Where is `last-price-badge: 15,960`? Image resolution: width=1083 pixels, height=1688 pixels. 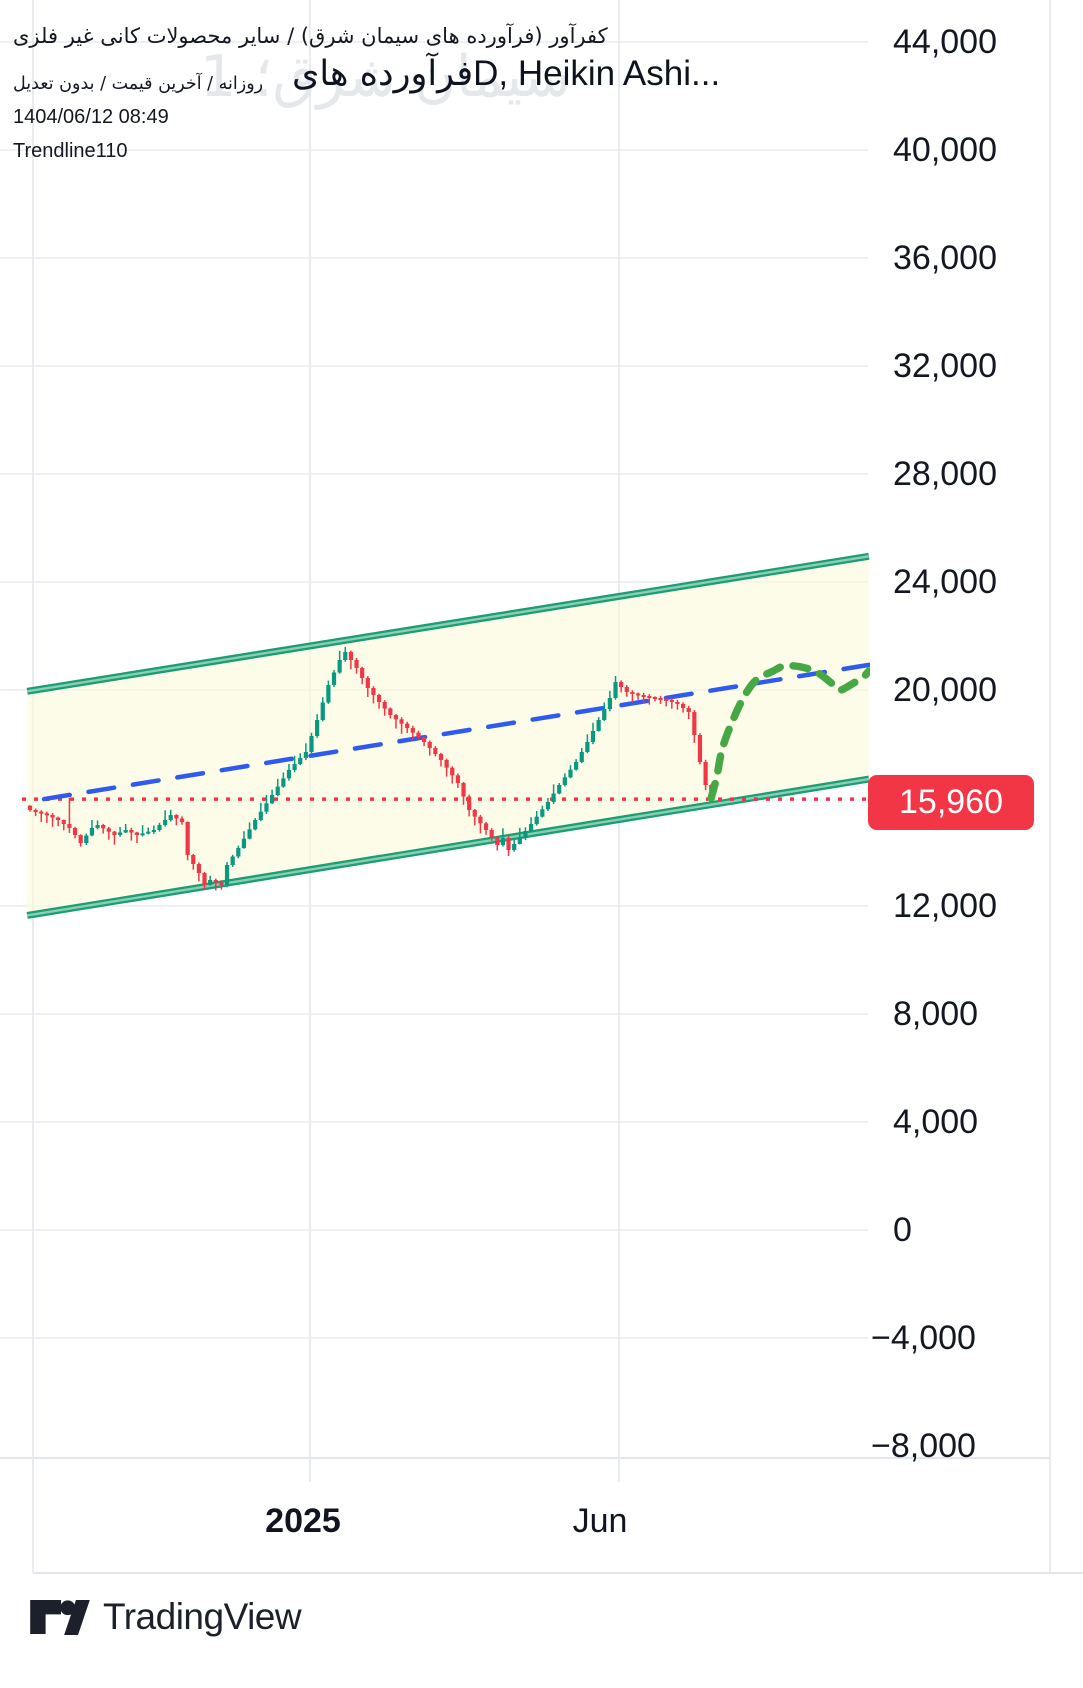
last-price-badge: 15,960 is located at coordinates (951, 802).